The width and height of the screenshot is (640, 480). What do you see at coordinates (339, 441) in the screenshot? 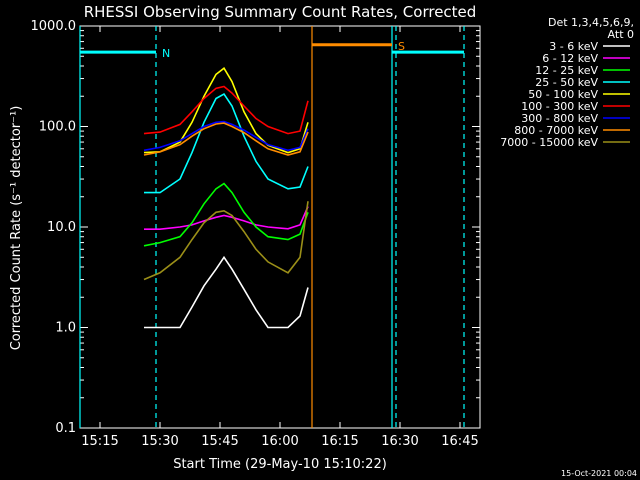
I see `x-tick-label: 16:15` at bounding box center [339, 441].